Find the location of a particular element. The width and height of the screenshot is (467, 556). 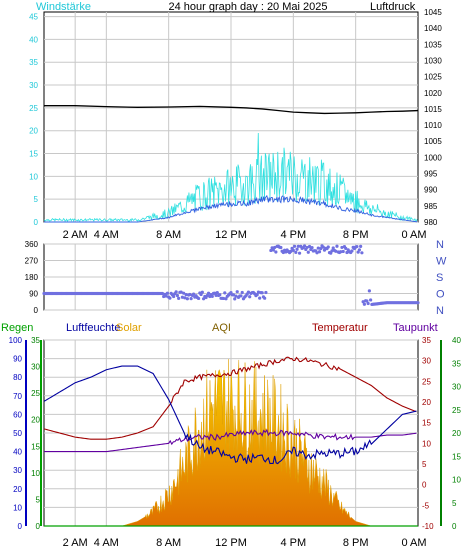

legend-temperature: Temperatur is located at coordinates (340, 328).